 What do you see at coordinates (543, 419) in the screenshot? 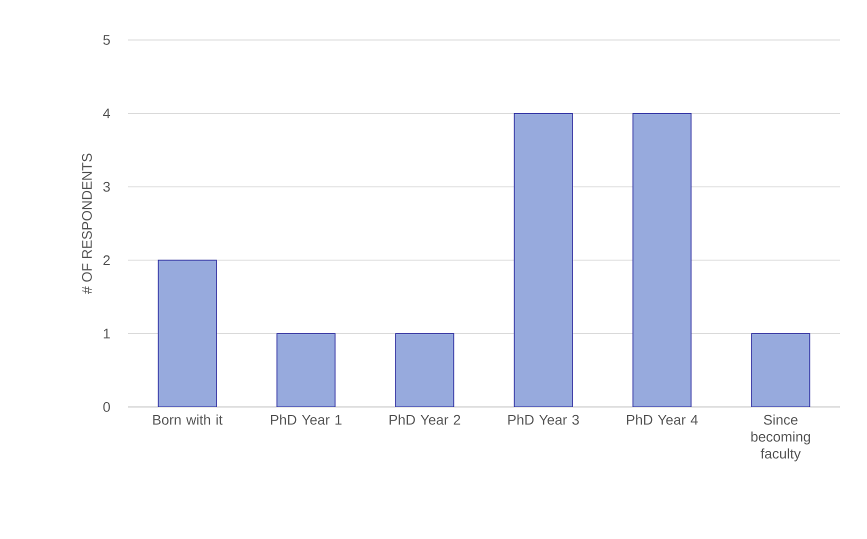
I see `x-tick-label: PhD Year 3` at bounding box center [543, 419].